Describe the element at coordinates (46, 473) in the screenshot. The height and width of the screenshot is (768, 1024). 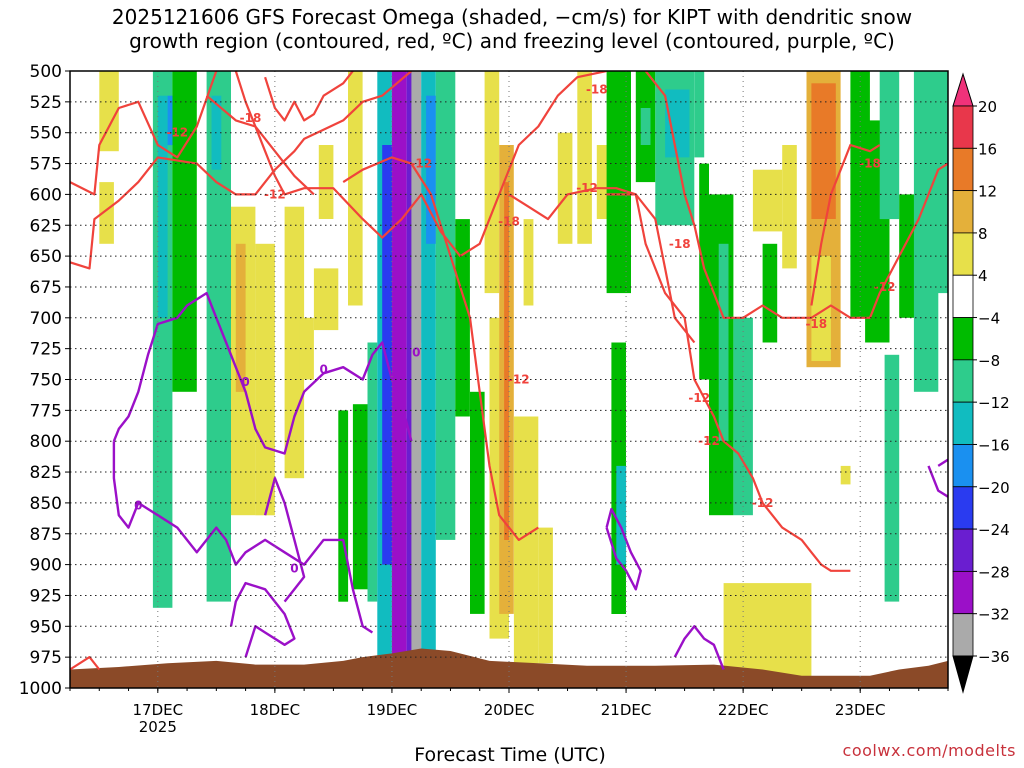
I see `y-tick-label: 825` at that location.